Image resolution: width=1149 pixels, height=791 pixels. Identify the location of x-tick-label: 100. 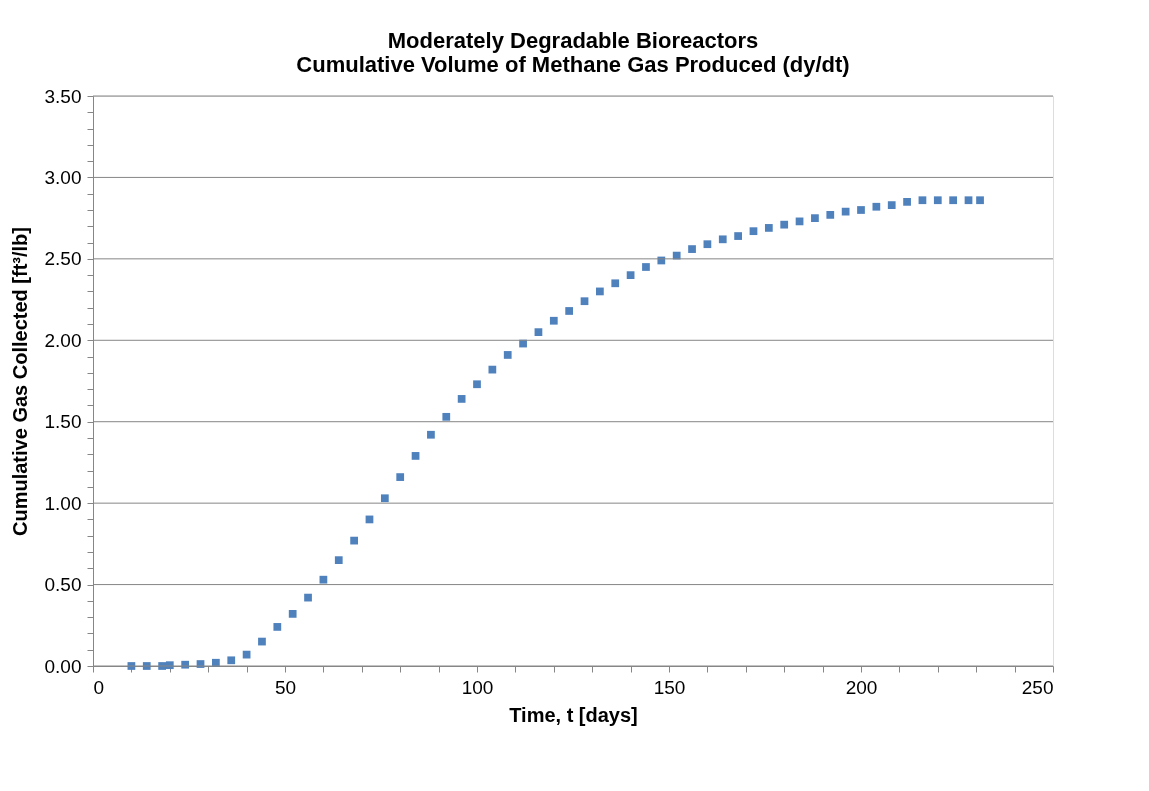
(477, 687).